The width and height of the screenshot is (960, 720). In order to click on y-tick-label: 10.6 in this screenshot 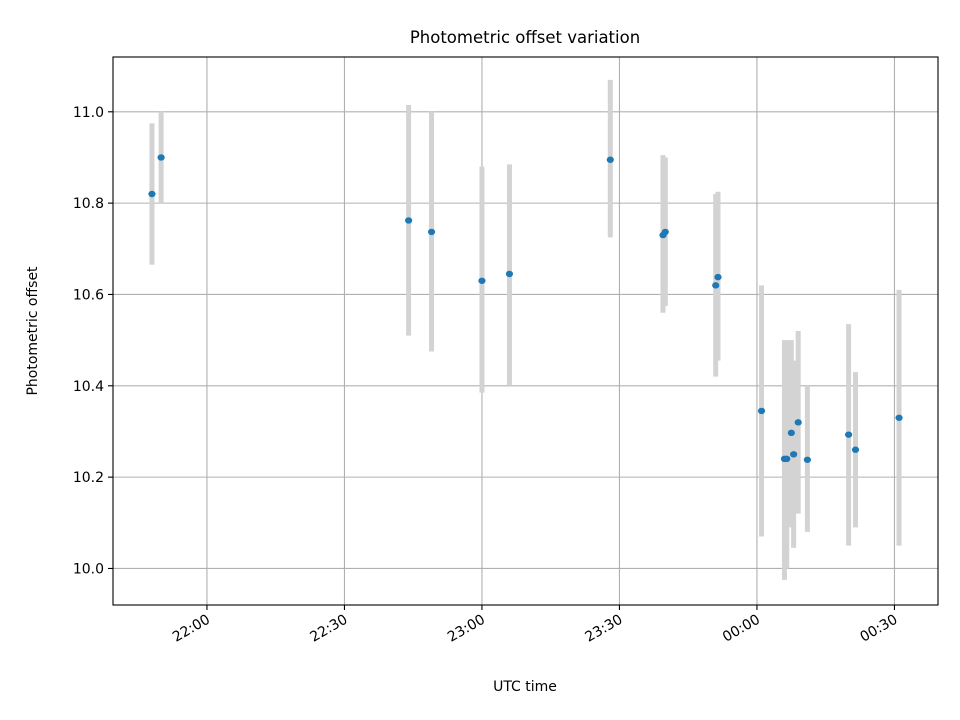, I will do `click(88, 295)`.